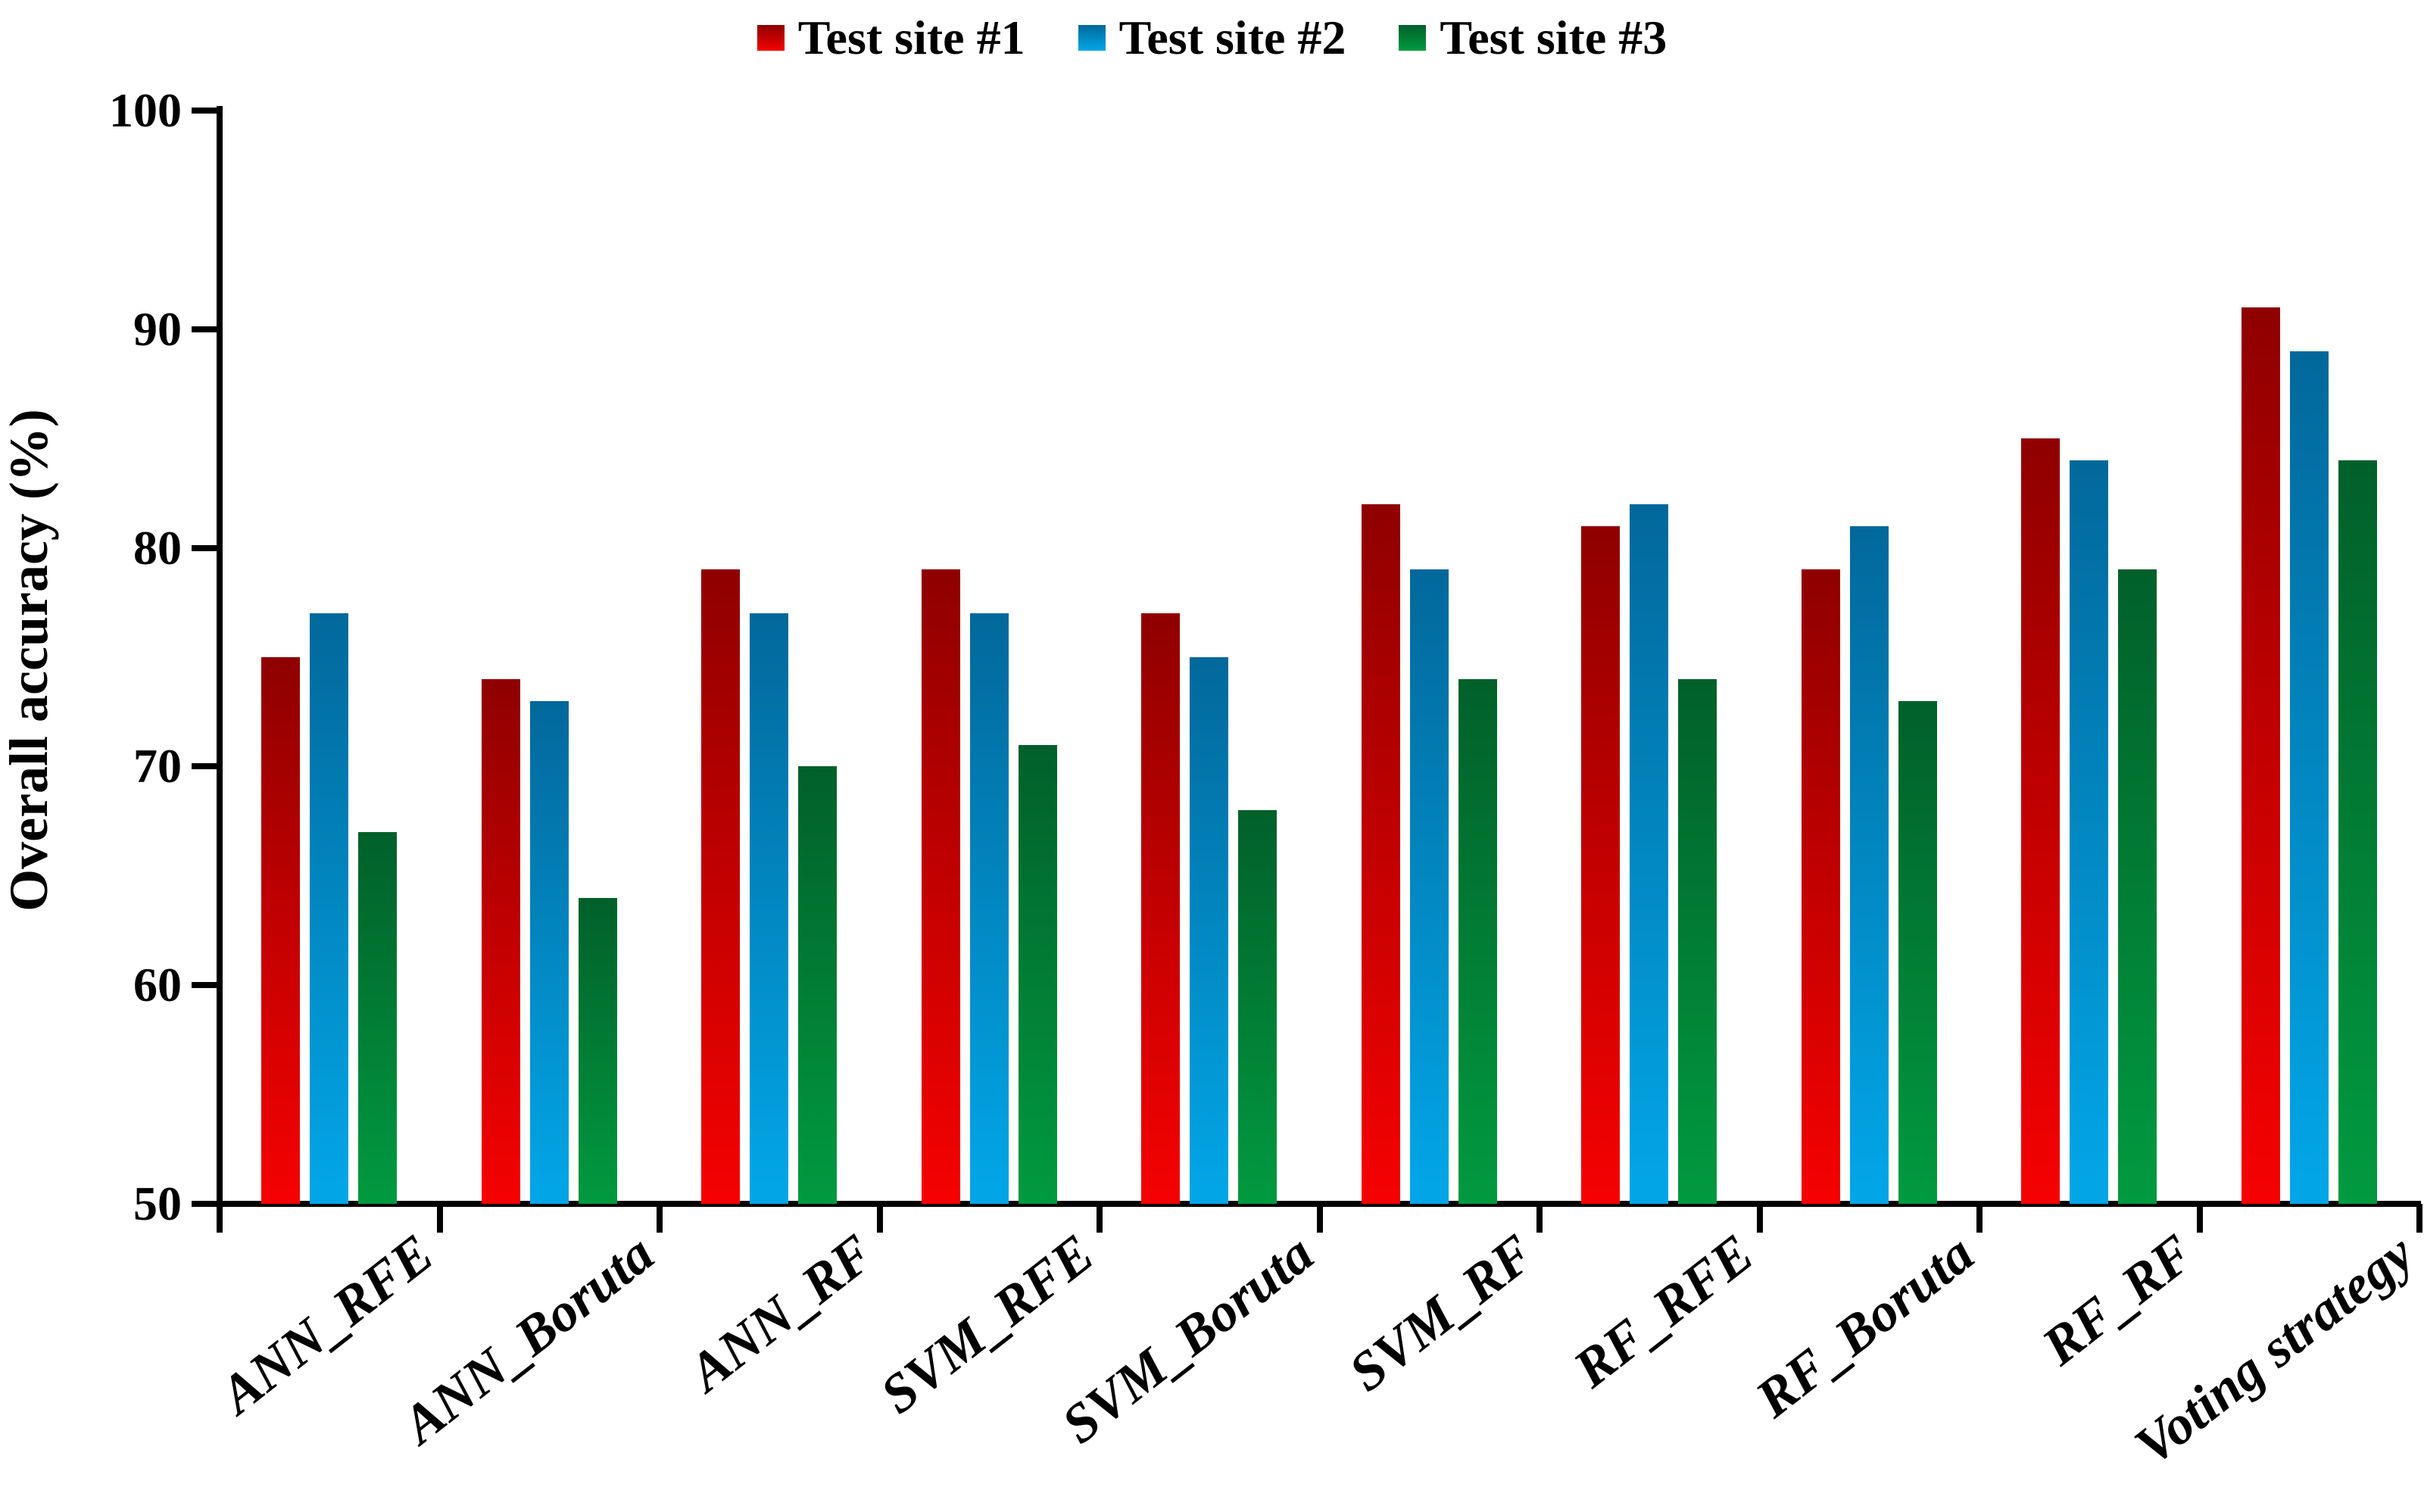 The height and width of the screenshot is (1512, 2424). Describe the element at coordinates (817, 985) in the screenshot. I see `bar-test-site-3-ann_rf` at that location.